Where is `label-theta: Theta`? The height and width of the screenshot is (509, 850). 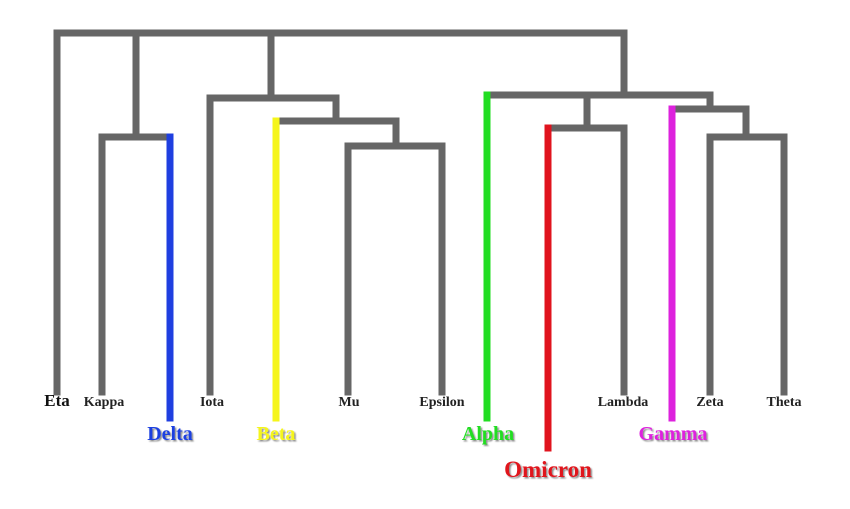
label-theta: Theta is located at coordinates (784, 402).